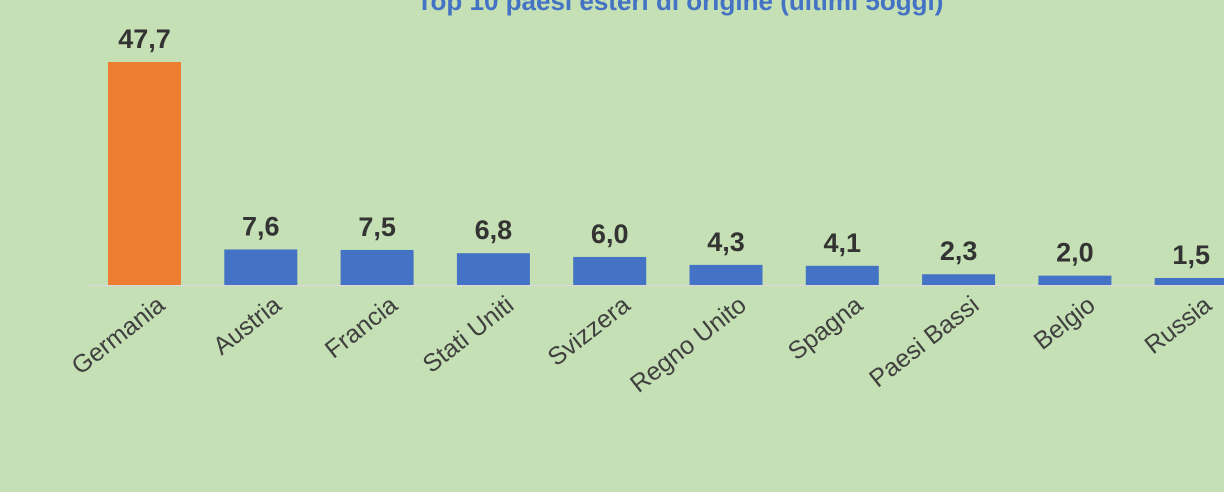 The image size is (1224, 492). I want to click on data-label: 7,5, so click(377, 227).